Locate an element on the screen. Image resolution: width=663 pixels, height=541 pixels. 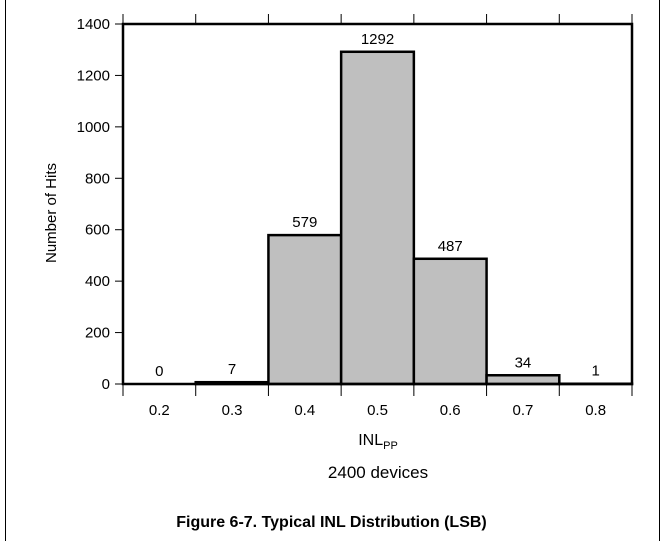
y-tick-label-1200: 1200 is located at coordinates (93, 75).